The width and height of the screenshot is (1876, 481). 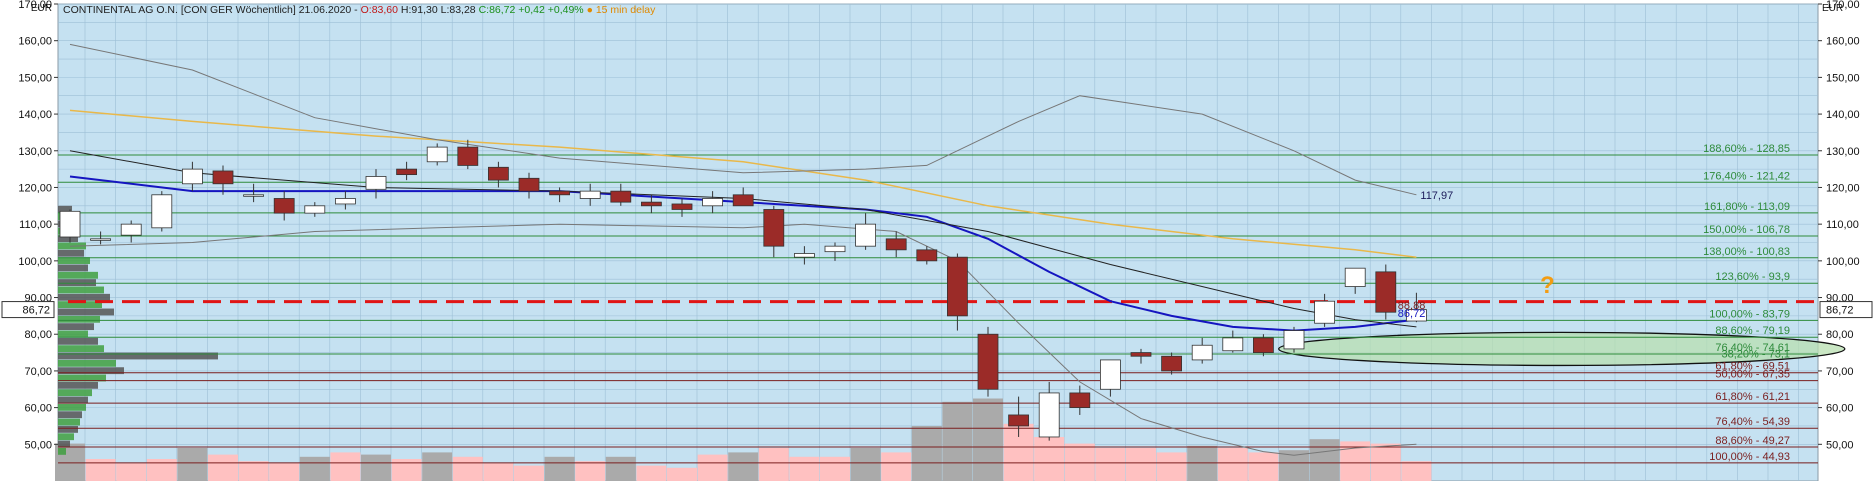 I want to click on fib-label: 176,40% - 121,42, so click(x=1746, y=176).